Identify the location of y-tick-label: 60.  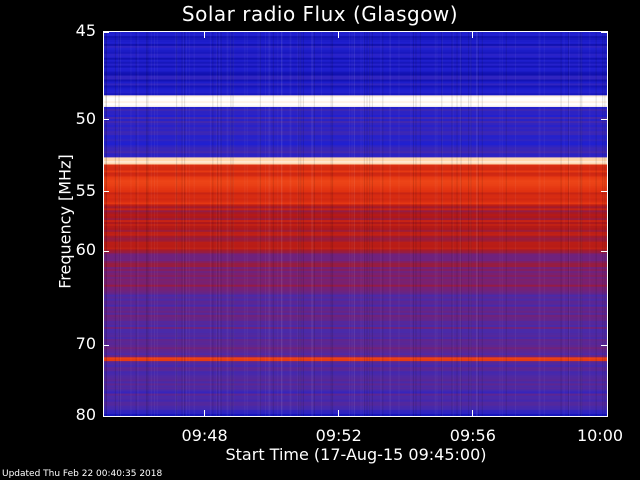
(85, 250).